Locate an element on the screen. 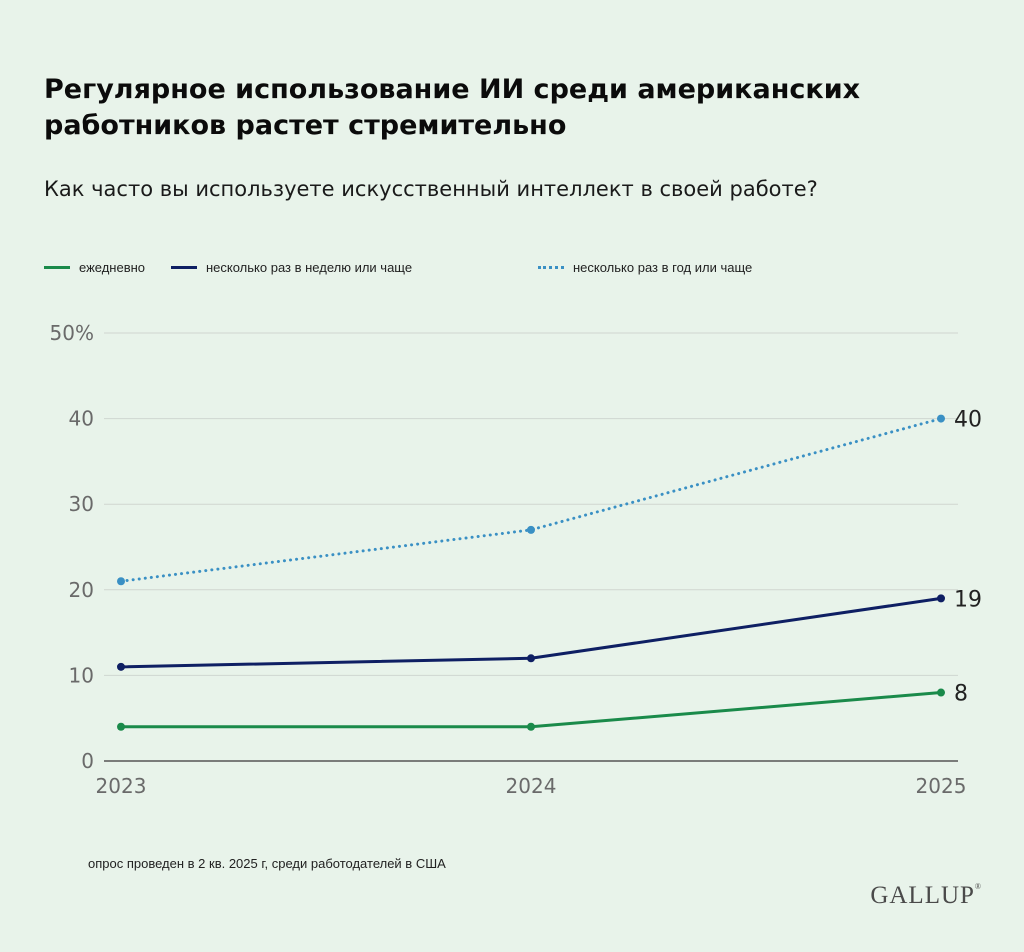  y-tick-label: 20 is located at coordinates (81, 590).